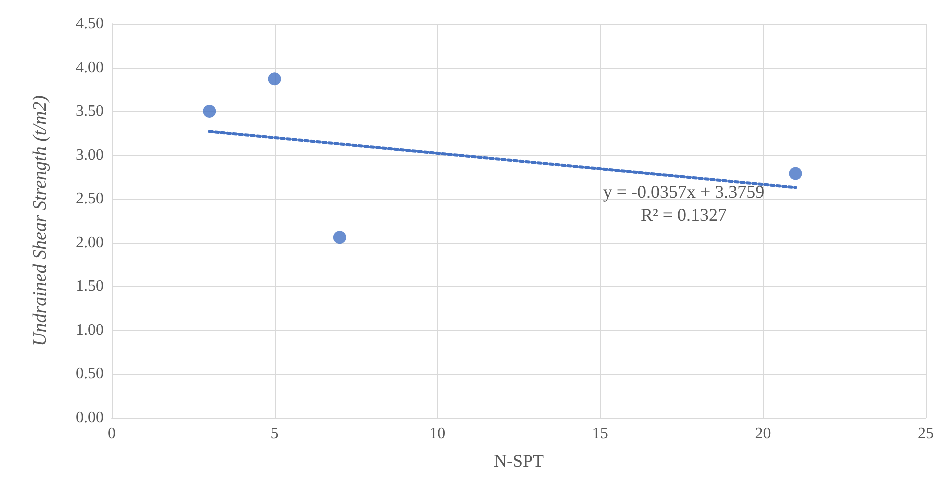 The image size is (946, 499). What do you see at coordinates (40, 221) in the screenshot?
I see `y-axis-title: Undrained Shear Strength (t/m2)` at bounding box center [40, 221].